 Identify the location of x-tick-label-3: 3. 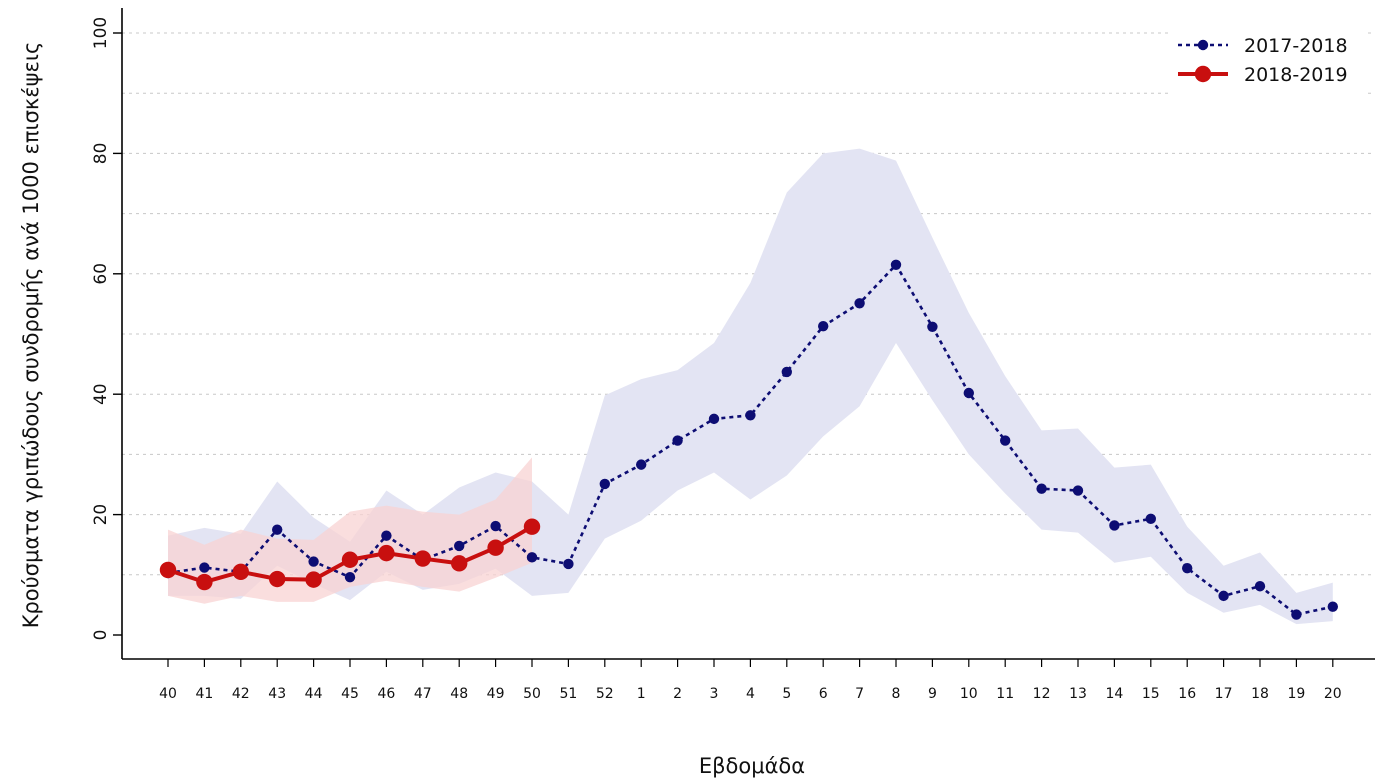
(714, 694).